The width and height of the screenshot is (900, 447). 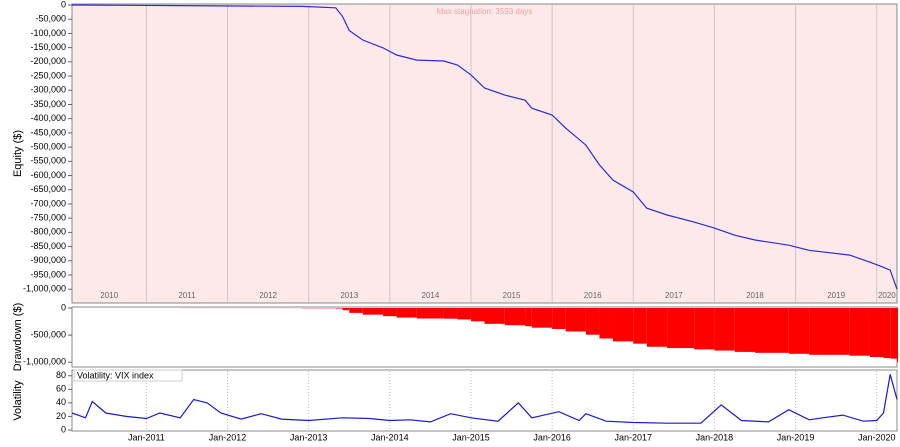 What do you see at coordinates (48, 203) in the screenshot?
I see `y-tick-label: -700,000` at bounding box center [48, 203].